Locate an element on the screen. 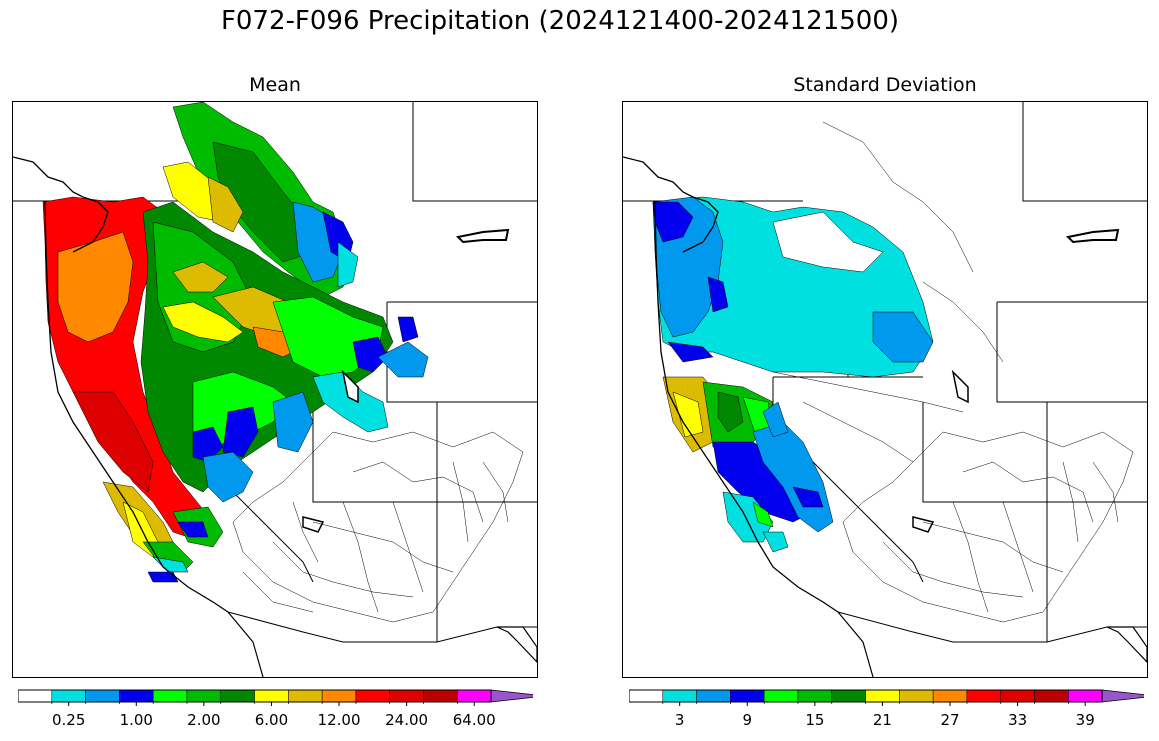 This screenshot has height=741, width=1159. great-salt-lake is located at coordinates (350, 386).